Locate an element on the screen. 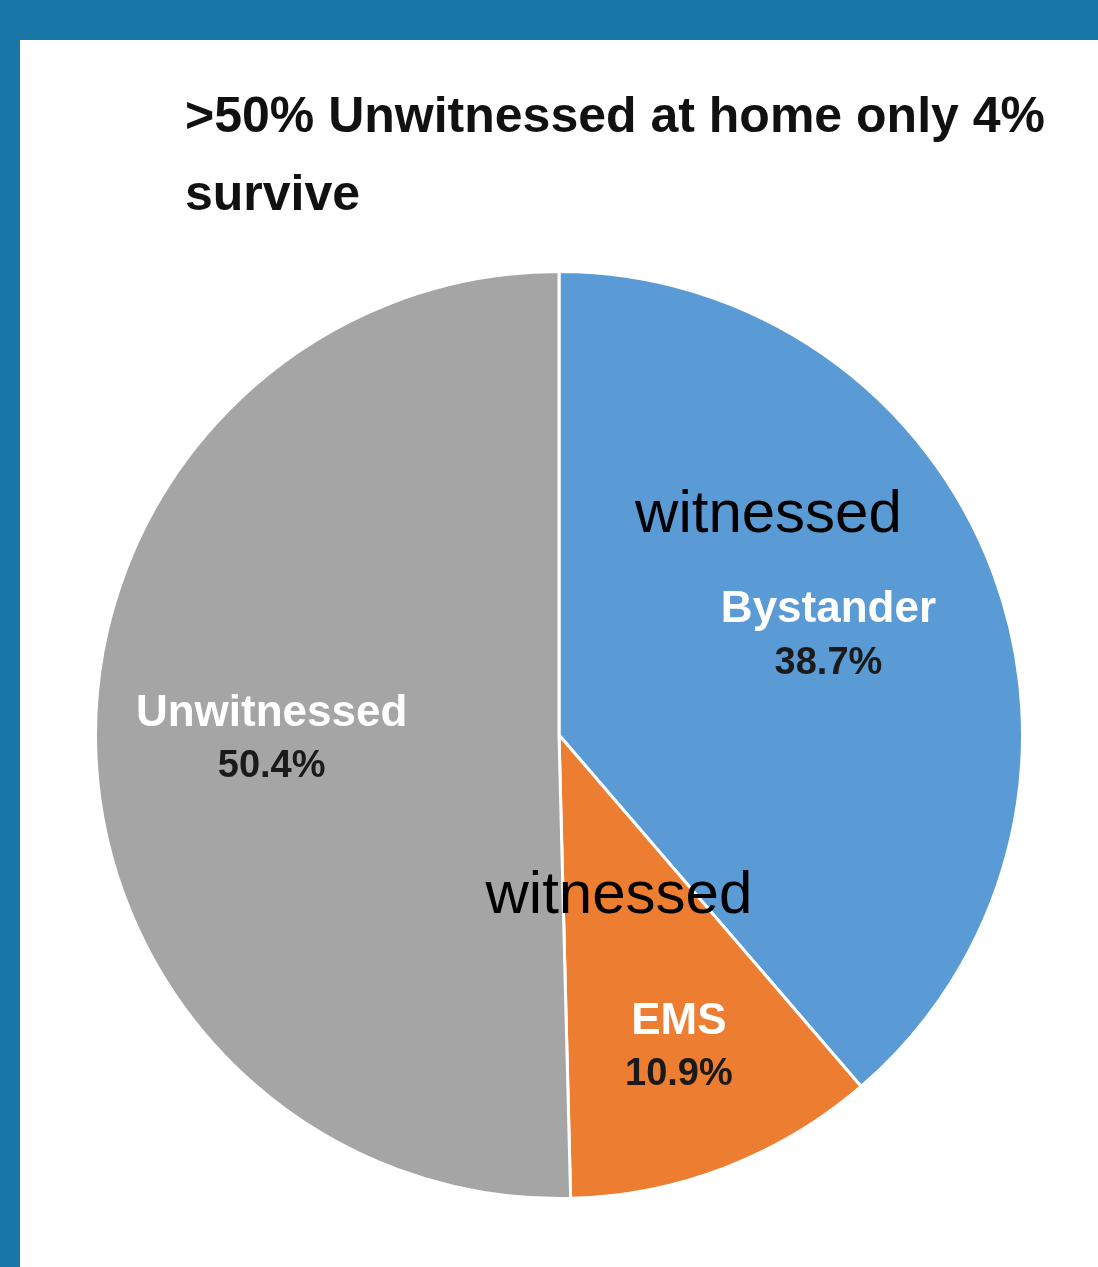 The width and height of the screenshot is (1098, 1267). data-label: 50.4% is located at coordinates (271, 764).